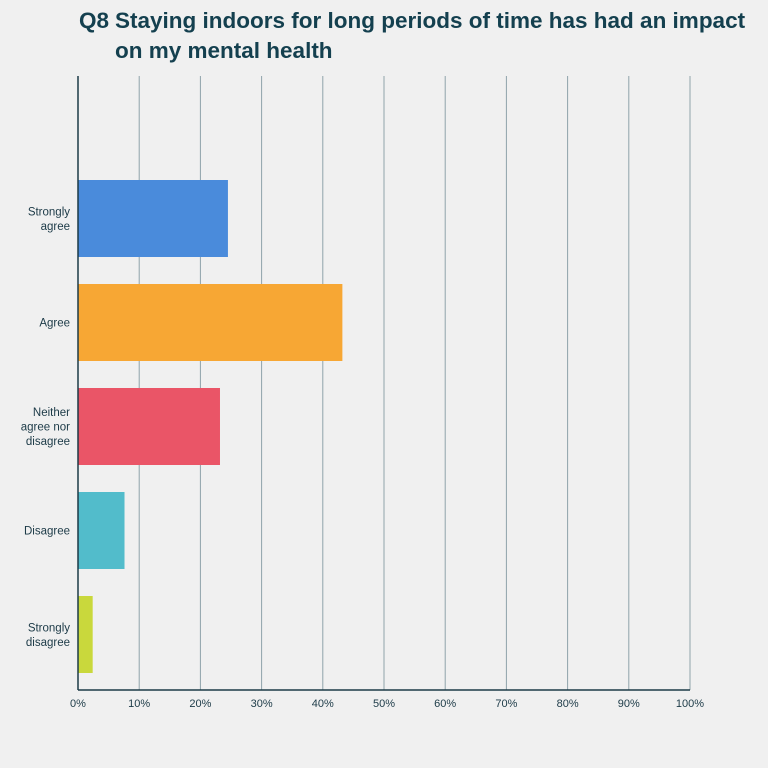  Describe the element at coordinates (139, 704) in the screenshot. I see `x-tick-label: 10%` at that location.